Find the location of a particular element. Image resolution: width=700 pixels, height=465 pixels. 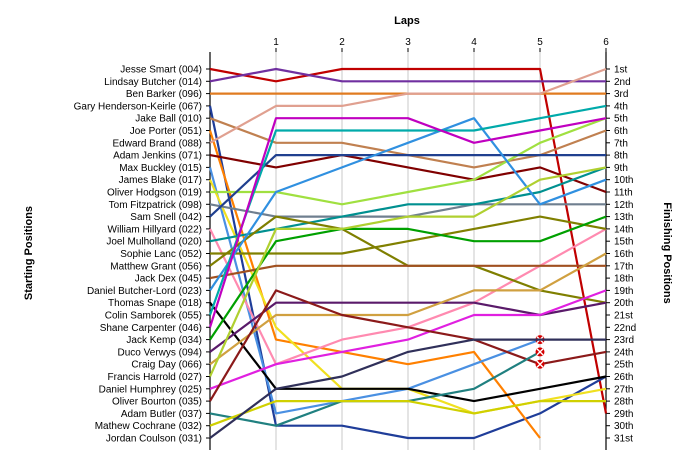

starting-position-label: Max Buckley (015) is located at coordinates (160, 168).